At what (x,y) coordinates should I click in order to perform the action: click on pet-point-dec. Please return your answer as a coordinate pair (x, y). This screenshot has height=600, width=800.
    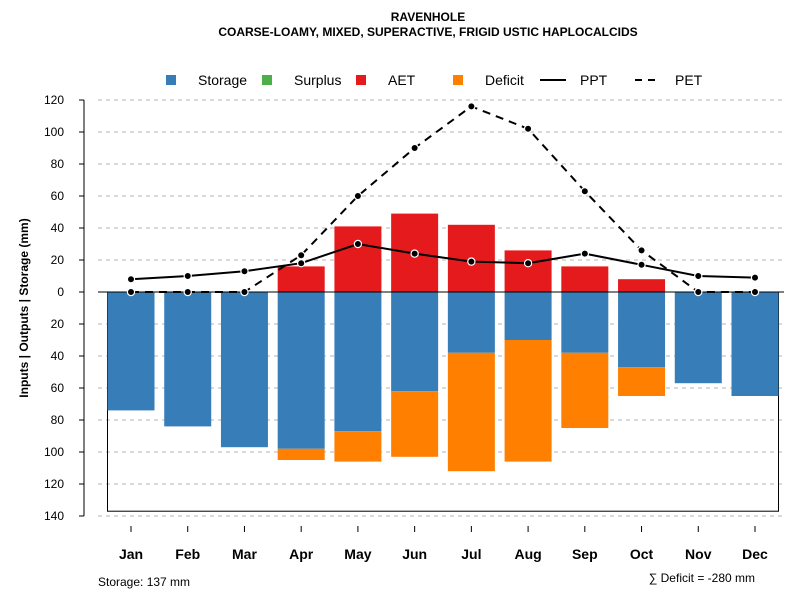
    Looking at the image, I should click on (755, 292).